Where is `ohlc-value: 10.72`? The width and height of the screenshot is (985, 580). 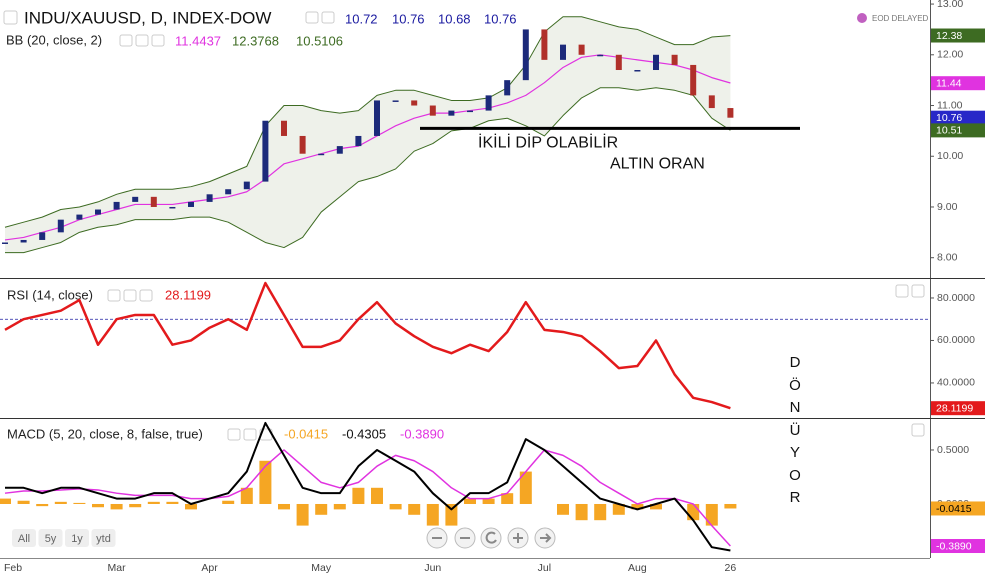
ohlc-value: 10.72 is located at coordinates (361, 18).